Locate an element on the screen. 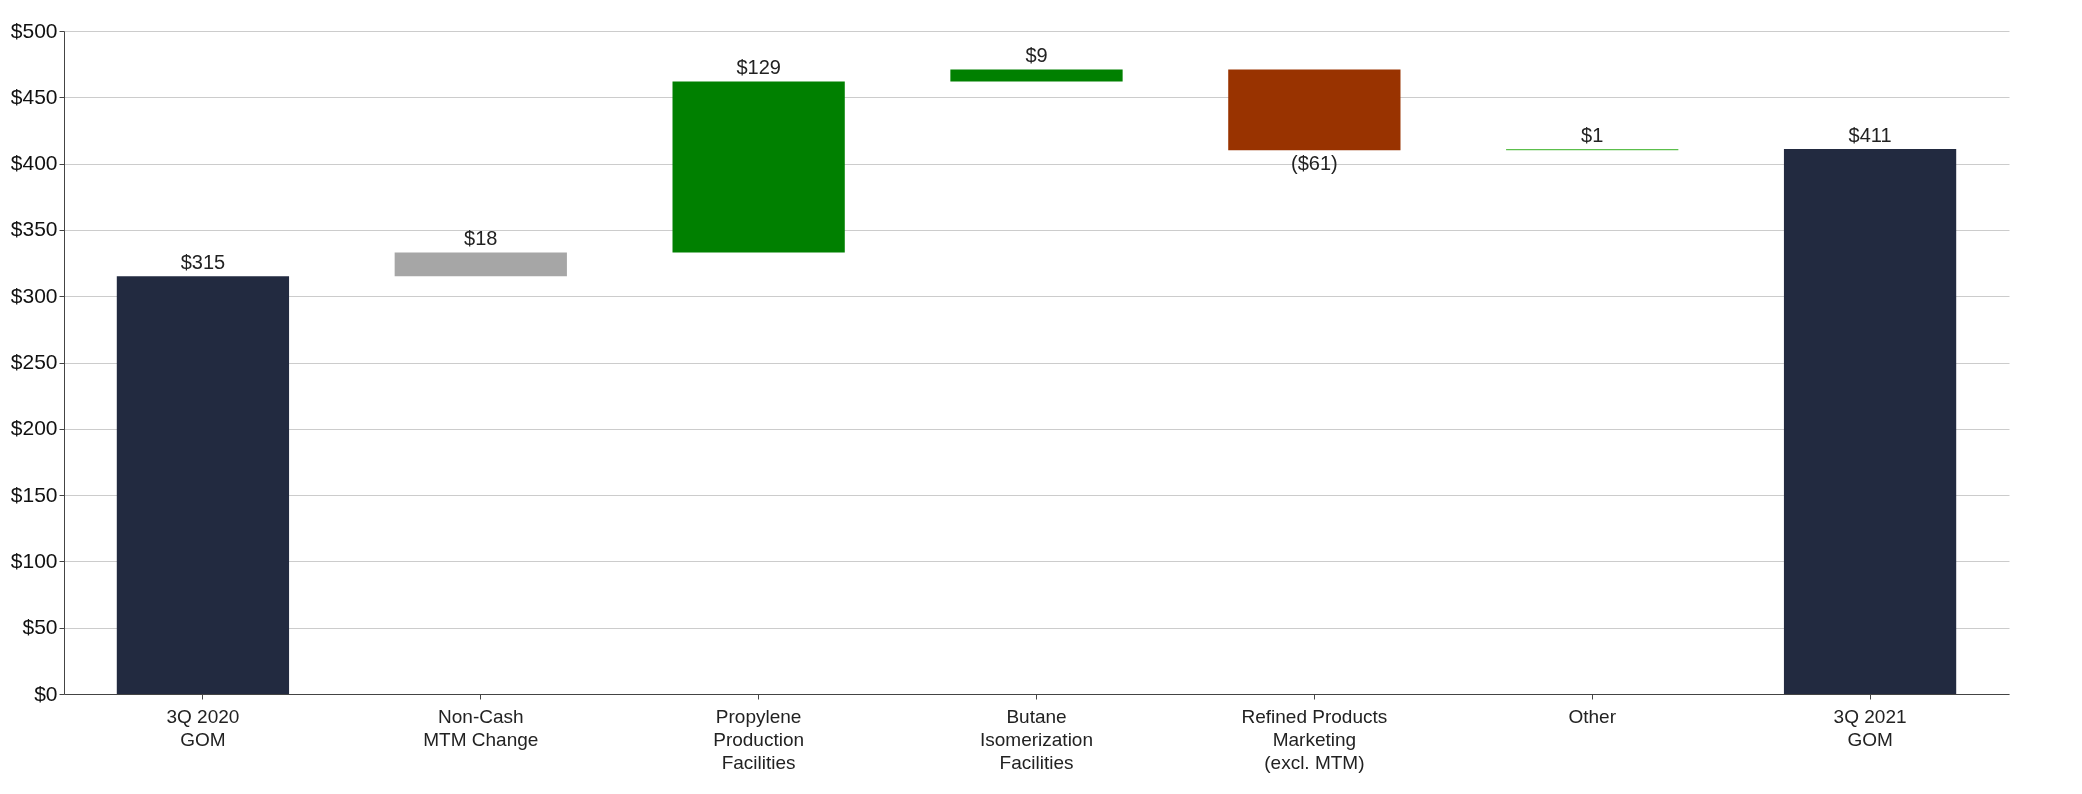 The image size is (2082, 794). x-tick-label: Non-Cash MTM Change is located at coordinates (481, 727).